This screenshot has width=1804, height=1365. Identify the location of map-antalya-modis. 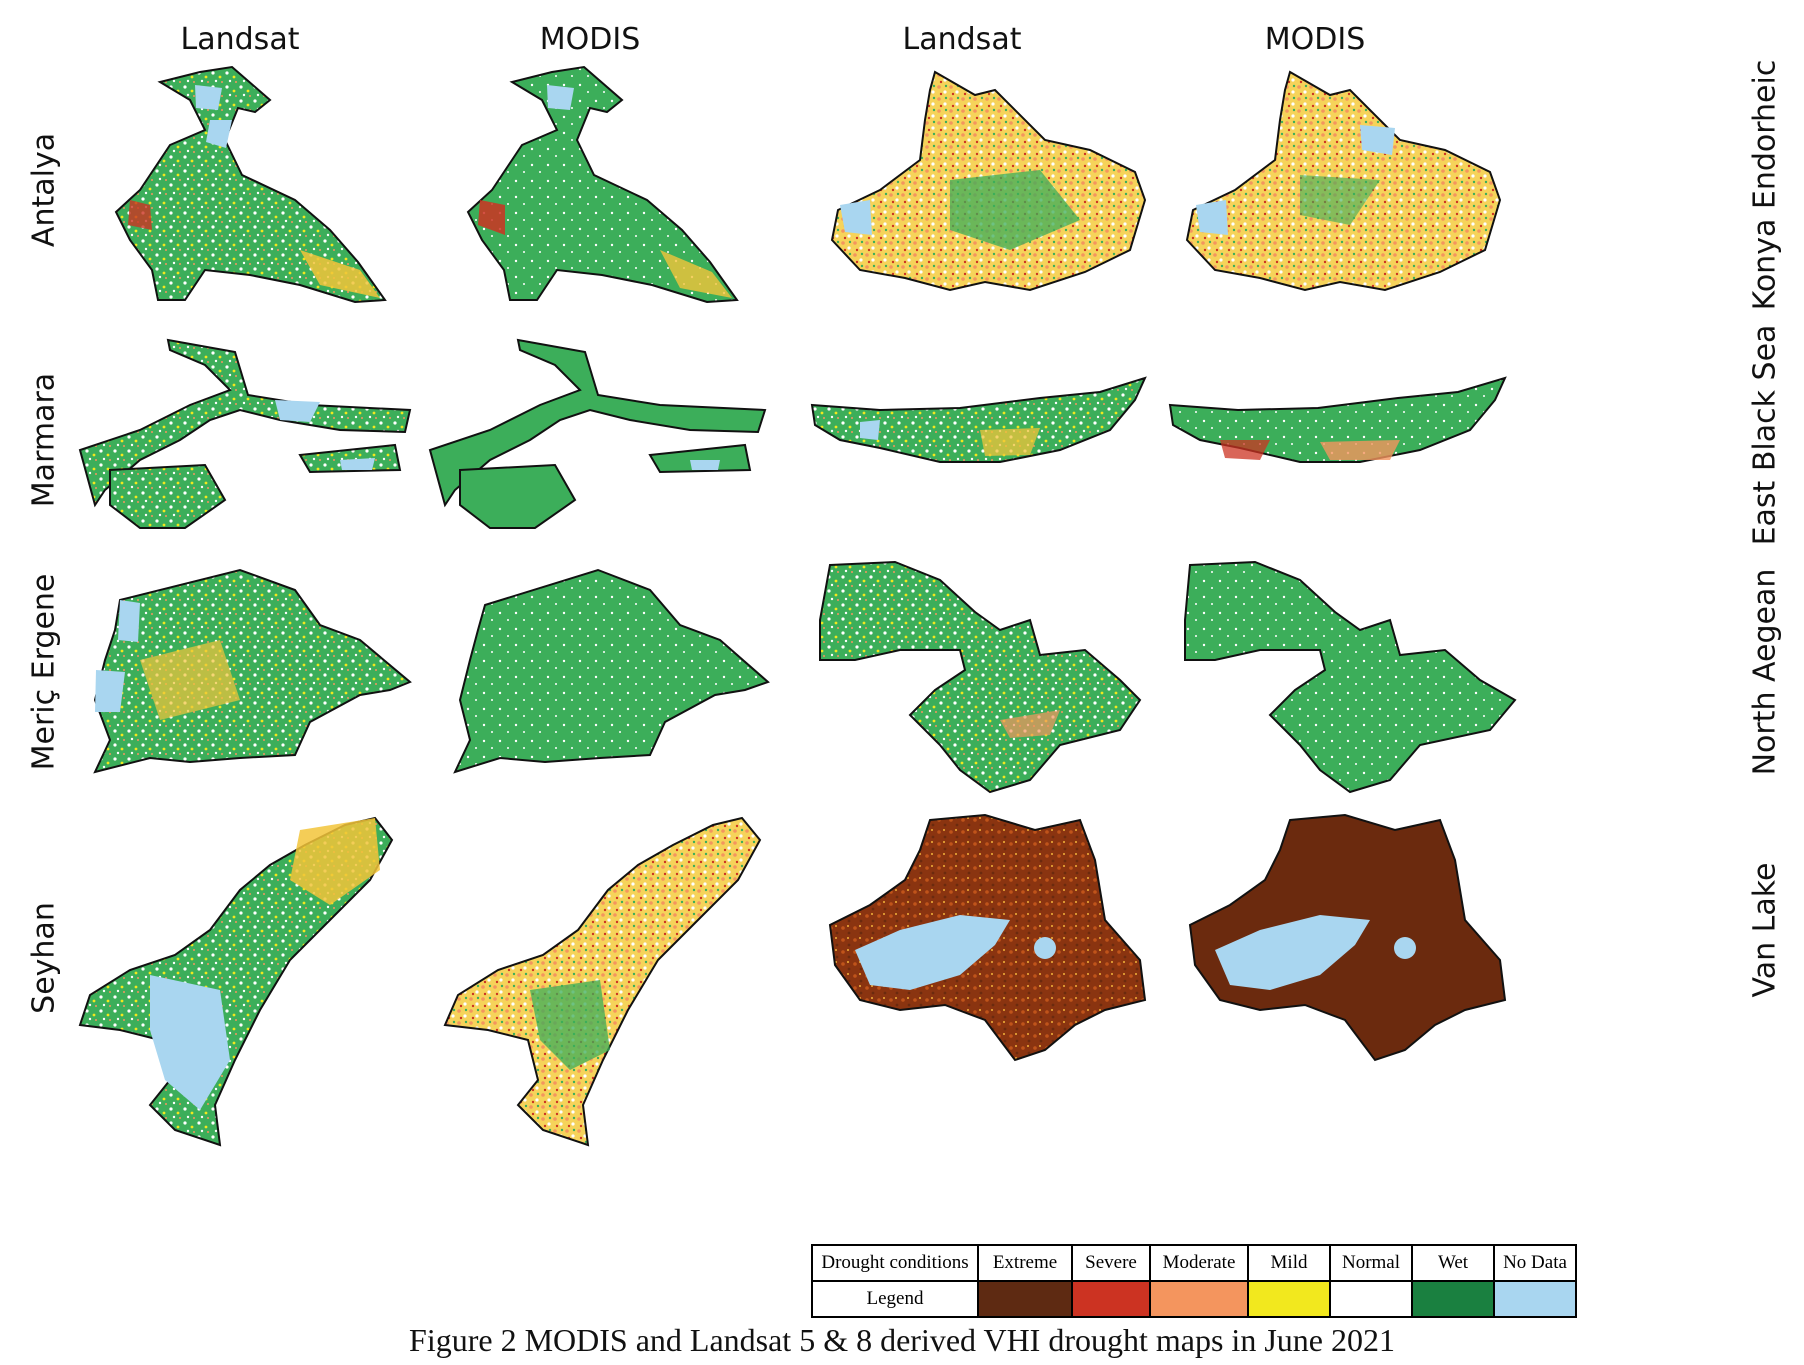
(602, 184).